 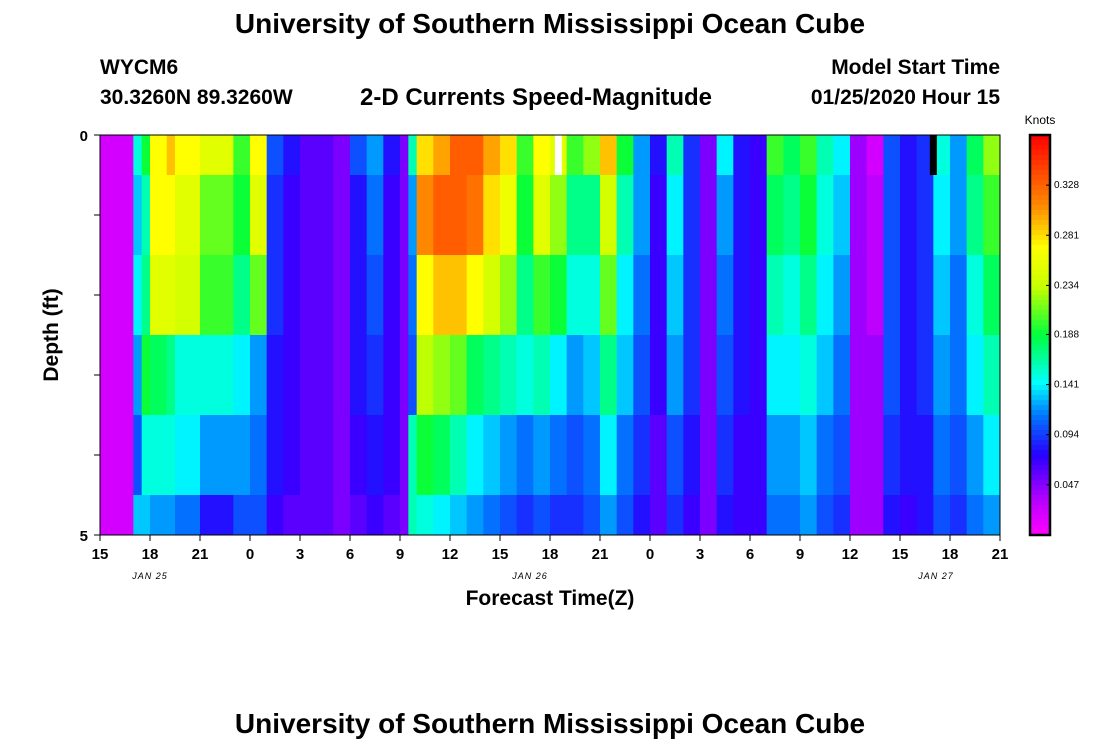 I want to click on colorbar-tick-label: 0.188, so click(x=1066, y=334).